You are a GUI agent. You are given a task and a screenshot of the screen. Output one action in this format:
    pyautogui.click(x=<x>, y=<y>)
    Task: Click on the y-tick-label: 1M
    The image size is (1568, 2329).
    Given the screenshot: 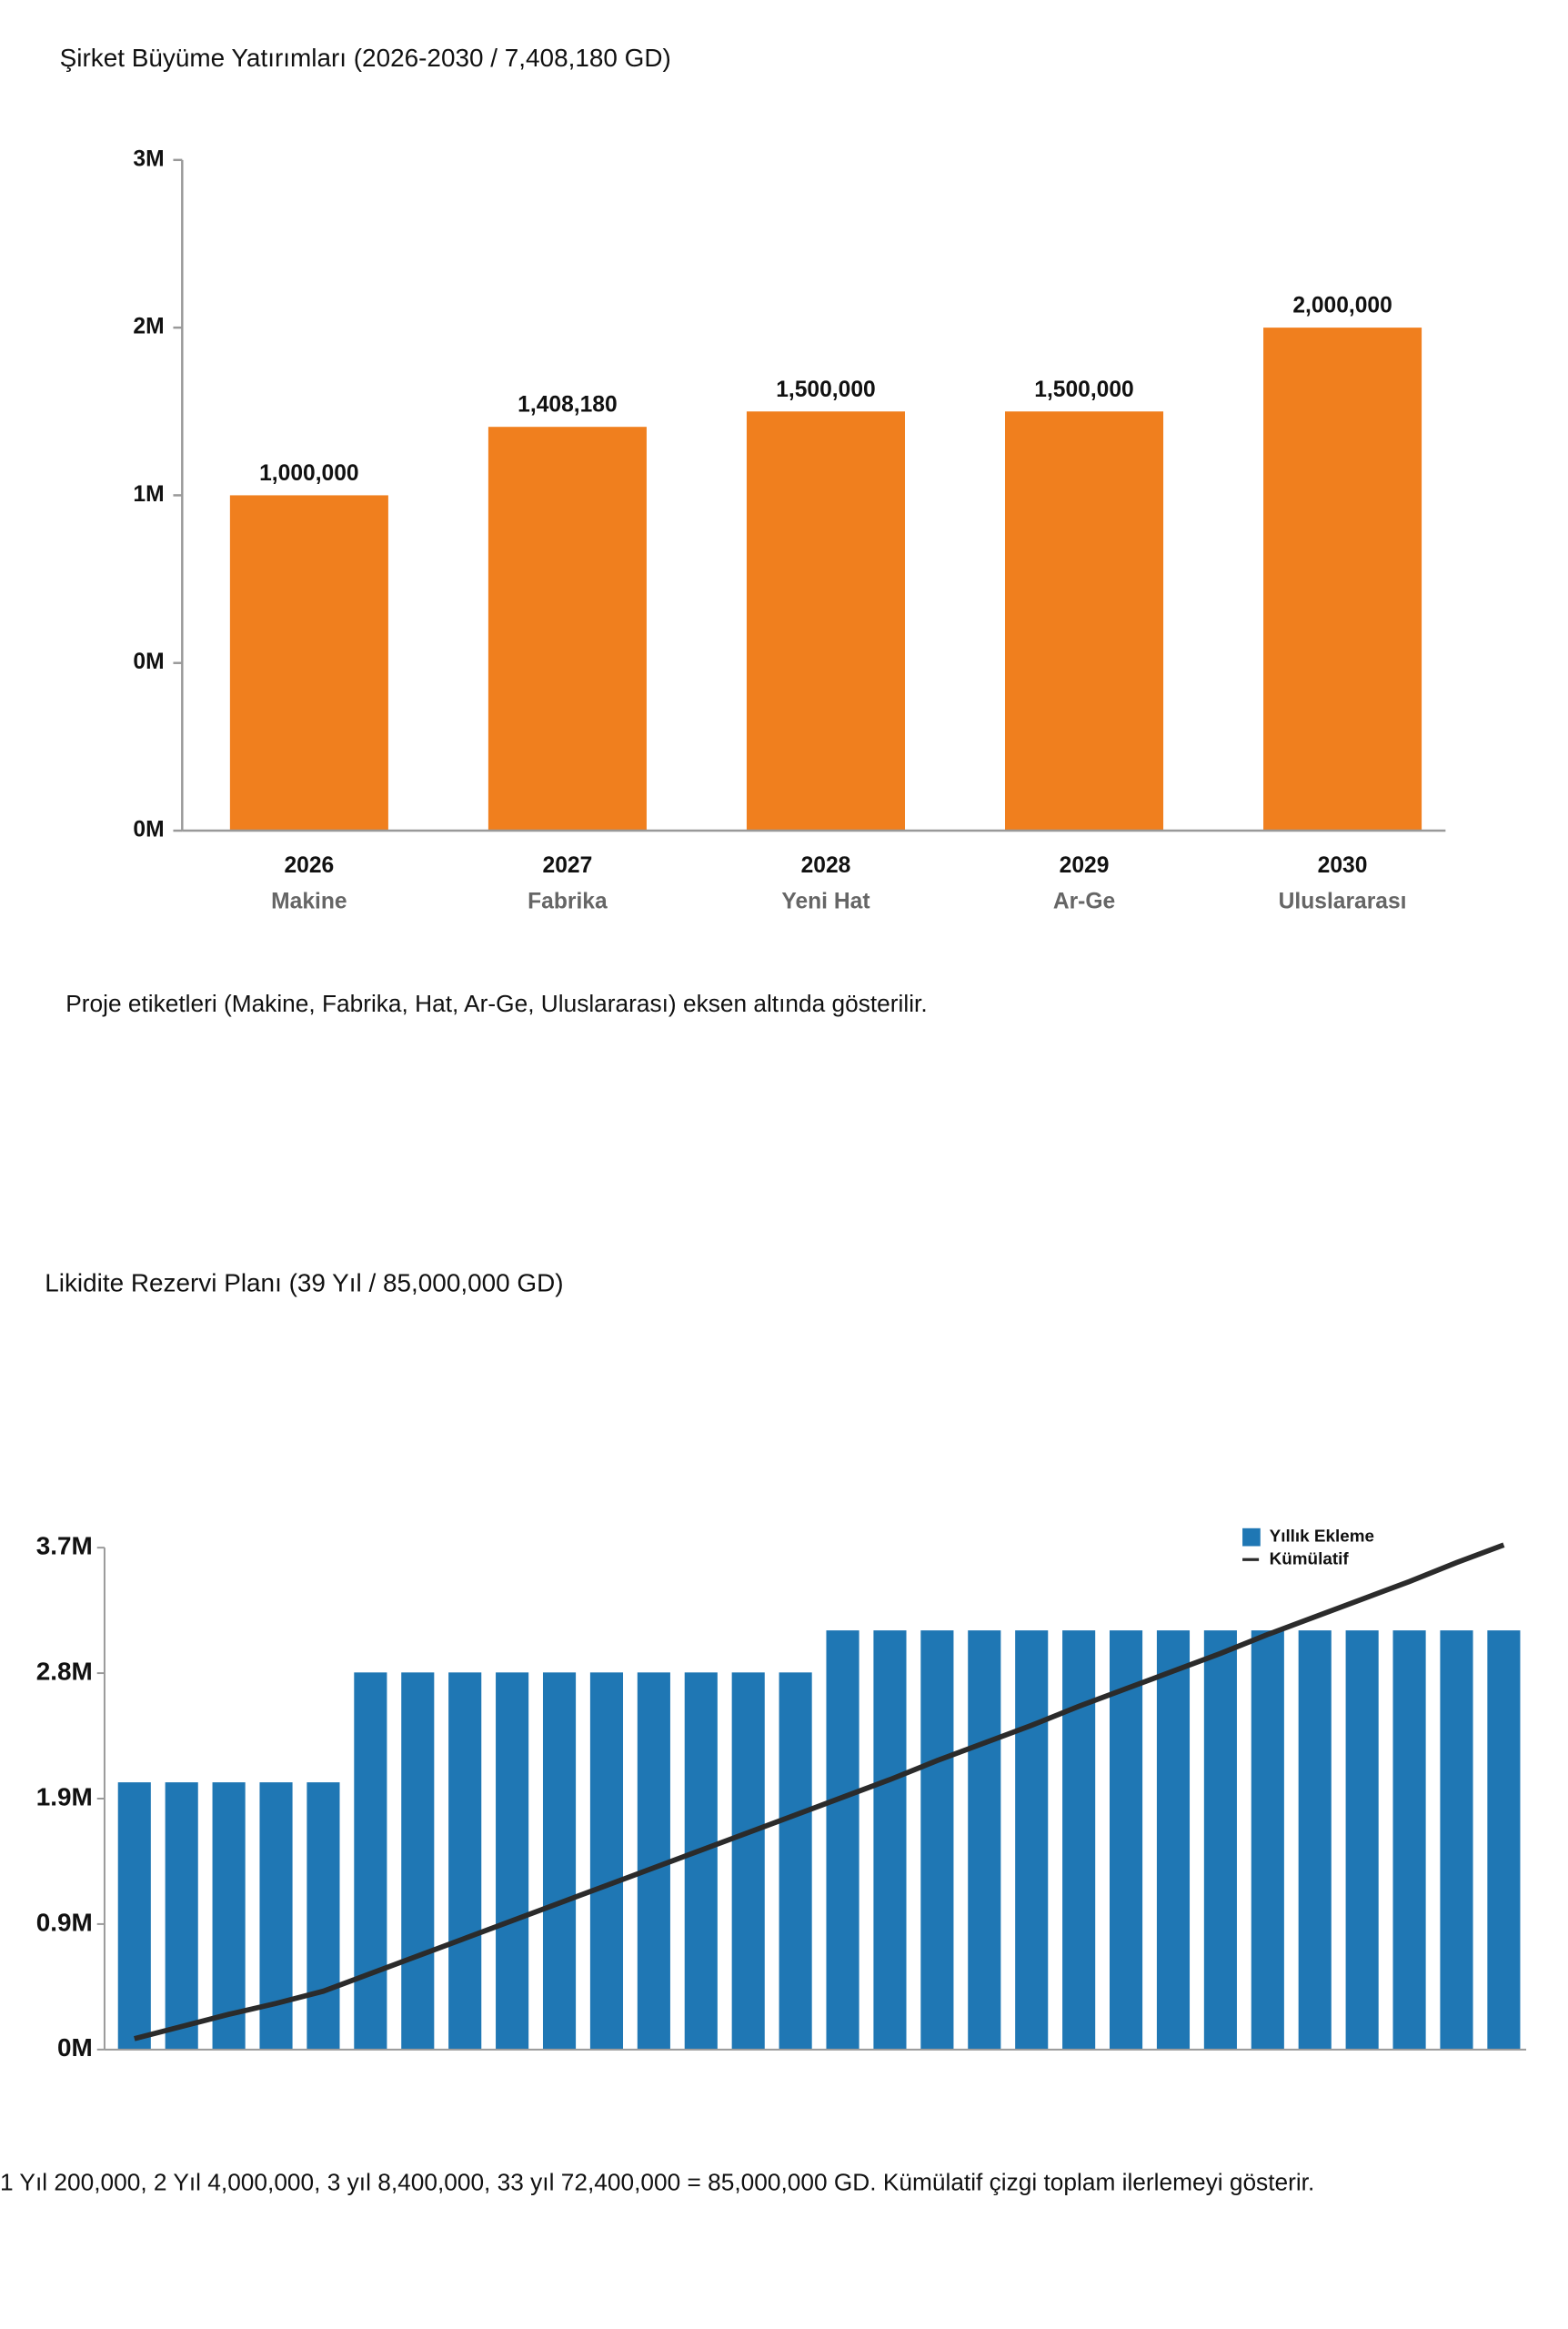 What is the action you would take?
    pyautogui.click(x=148, y=494)
    